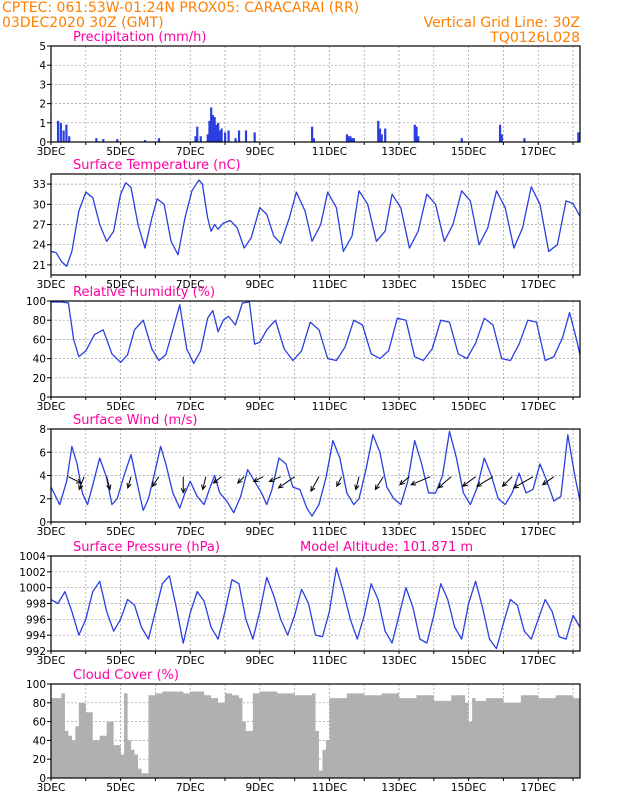 Image resolution: width=618 pixels, height=800 pixels. Describe the element at coordinates (42, 85) in the screenshot. I see `y-tick-label: 3` at that location.